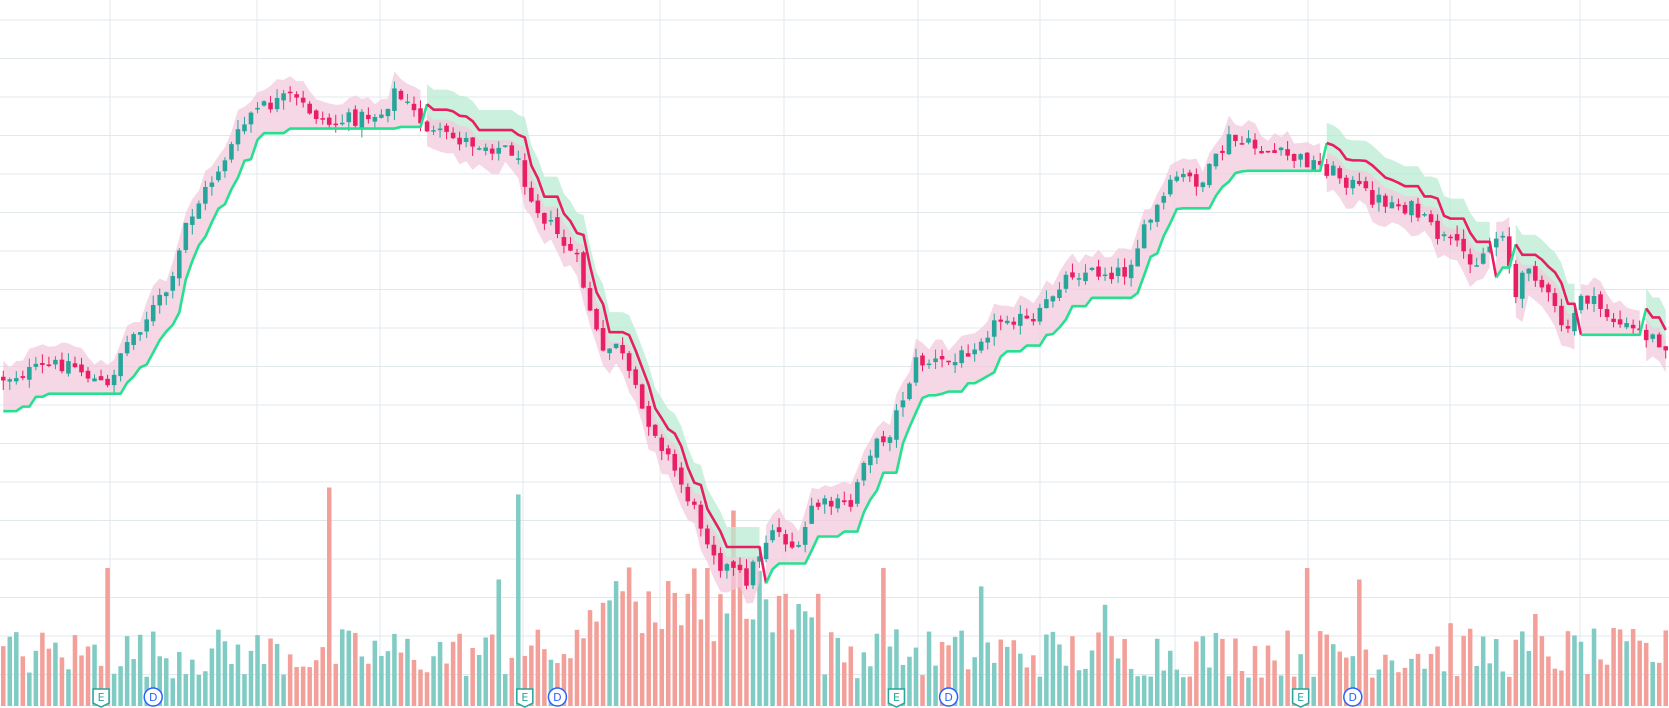  I want to click on stop-line-segment, so click(1656, 319).